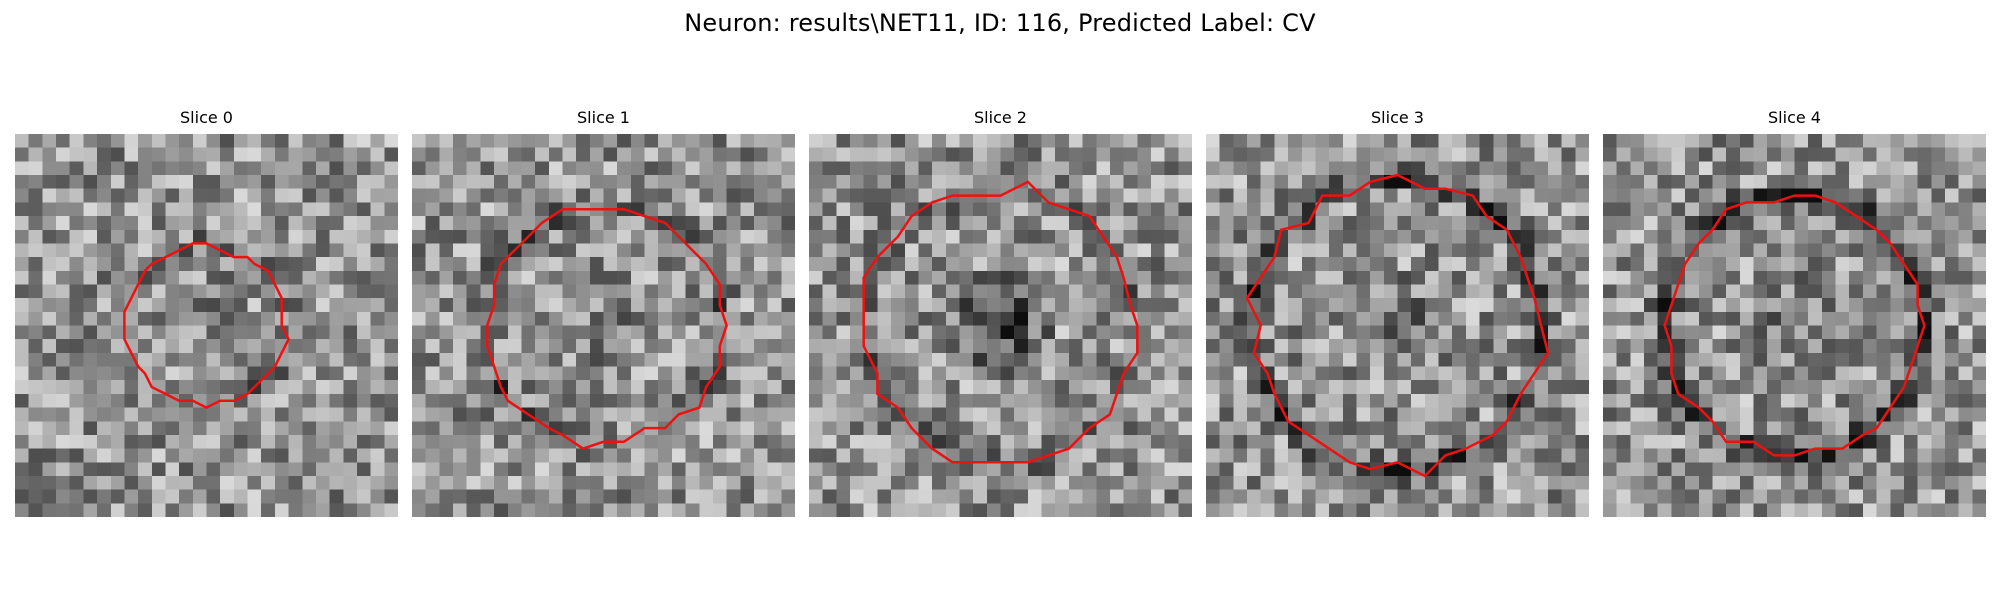 The height and width of the screenshot is (600, 2000). Describe the element at coordinates (206, 117) in the screenshot. I see `slice-title-0: Slice 0` at that location.